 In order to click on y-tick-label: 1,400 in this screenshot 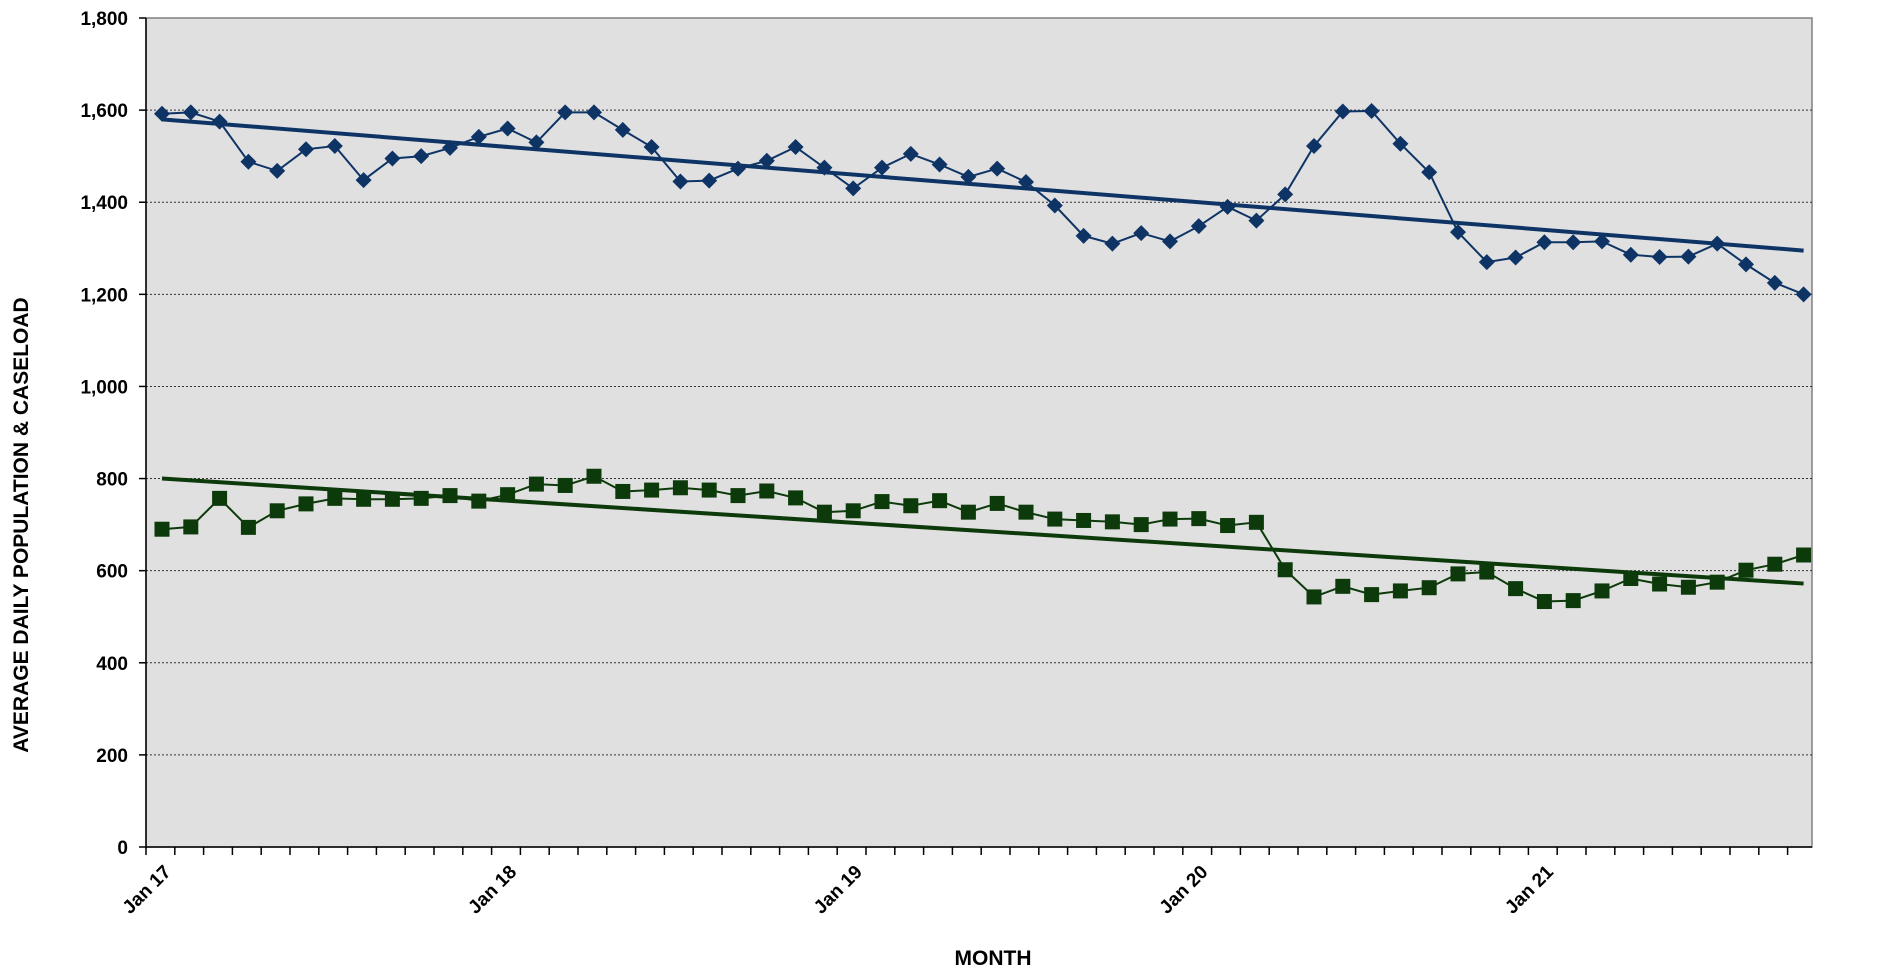, I will do `click(104, 203)`.